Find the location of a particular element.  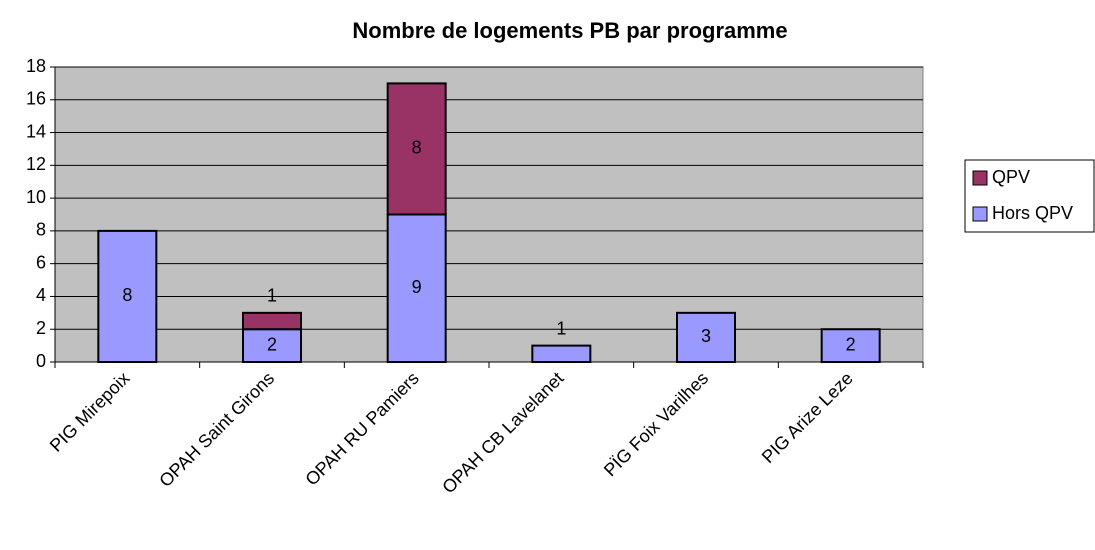

x-tick-label: OPAH CB Lavelanet is located at coordinates (502, 432).